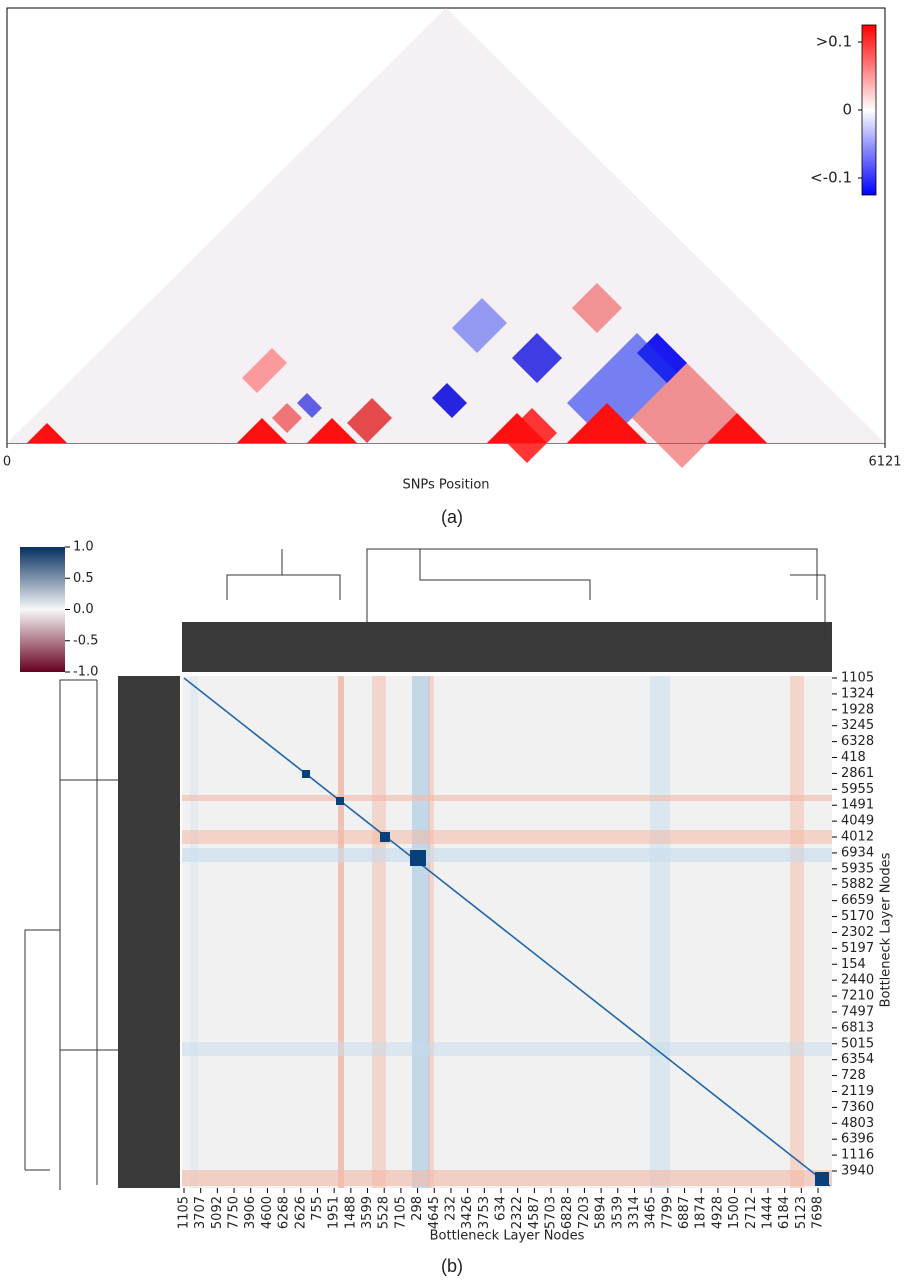 This screenshot has height=1280, width=909. I want to click on x-tick-label: 1951, so click(334, 1212).